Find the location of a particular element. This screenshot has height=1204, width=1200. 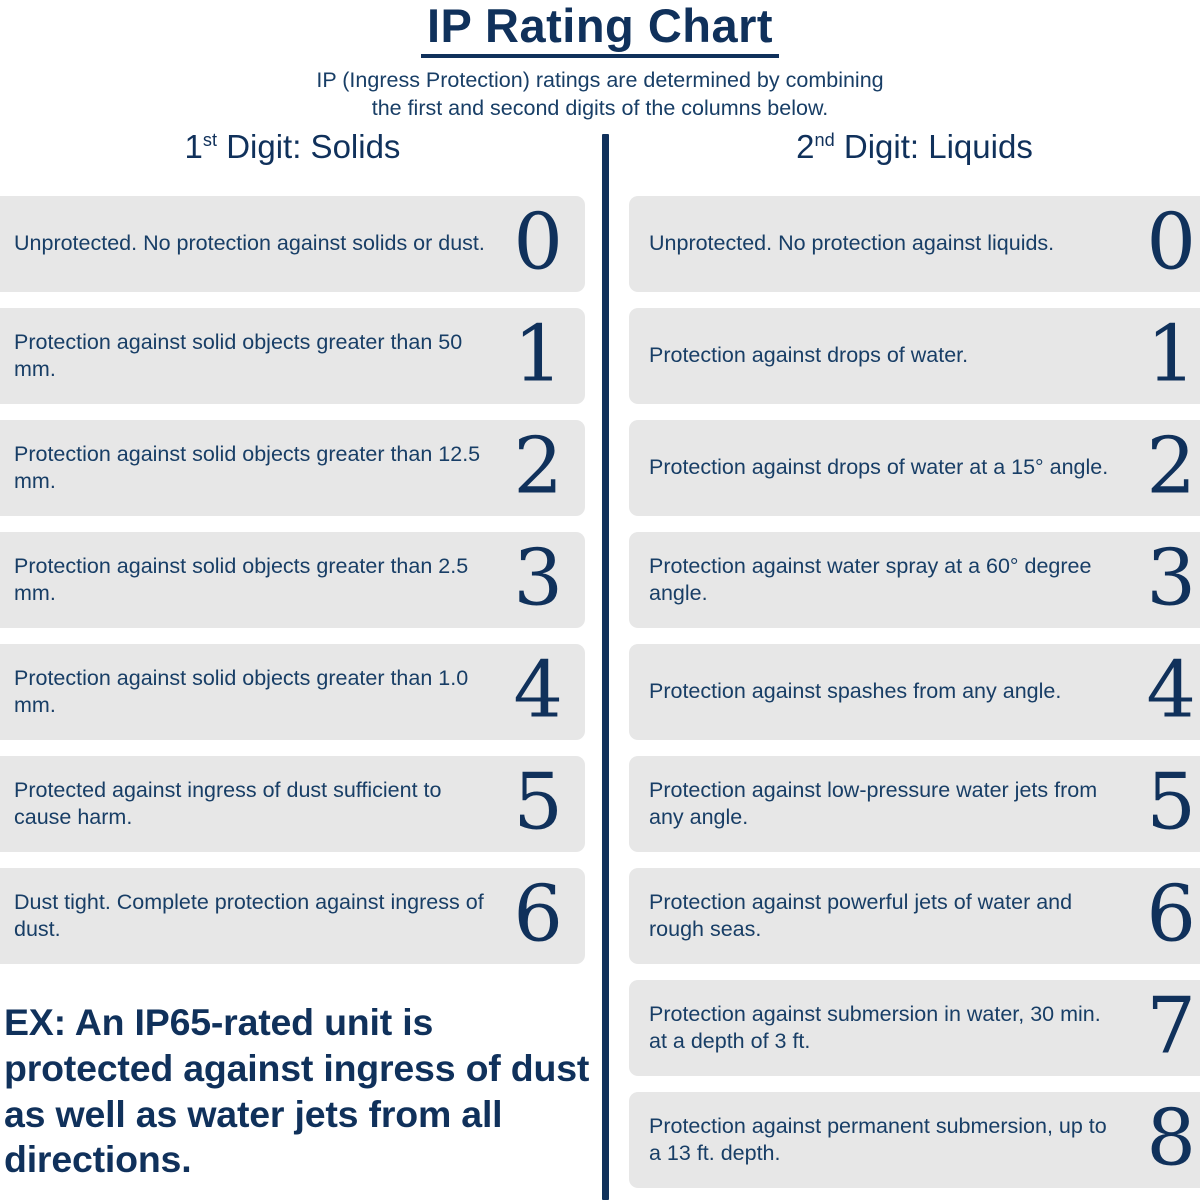

solids-heading-ordinal: st is located at coordinates (210, 140).